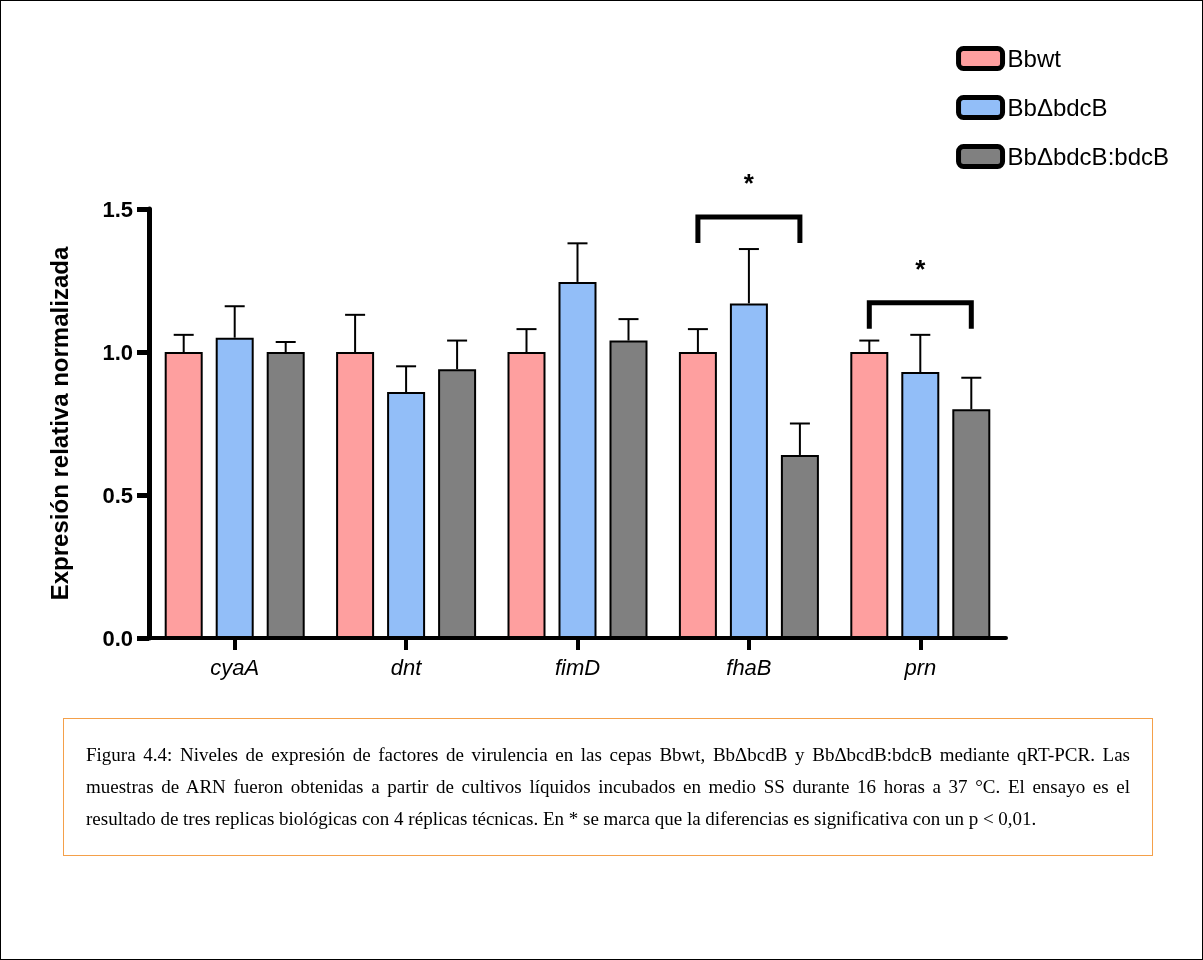 The height and width of the screenshot is (960, 1203). Describe the element at coordinates (577, 667) in the screenshot. I see `x-tick-label: fimD` at that location.